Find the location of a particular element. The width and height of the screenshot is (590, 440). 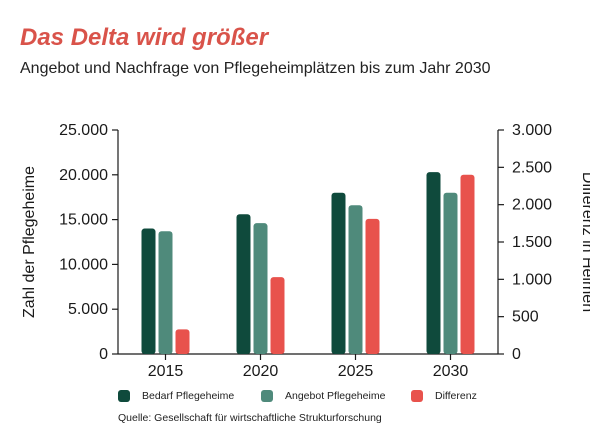

legend-item-angebot: Angebot Pflegeheime is located at coordinates (323, 396).